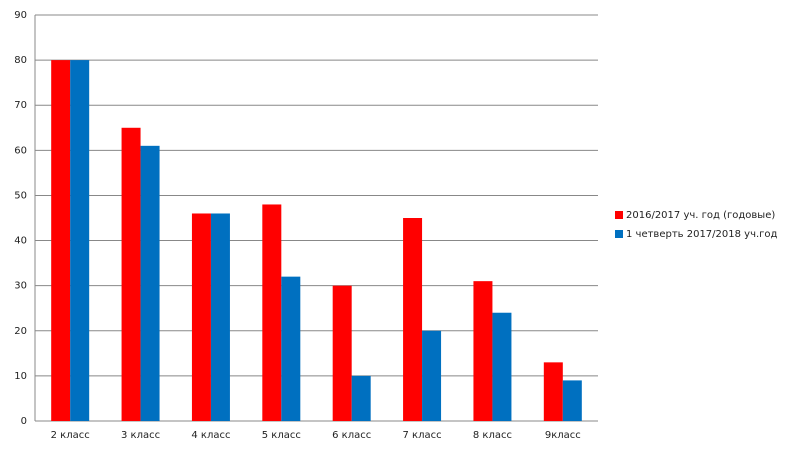 This screenshot has width=800, height=454. What do you see at coordinates (24, 421) in the screenshot?
I see `y-tick-label: 0` at bounding box center [24, 421].